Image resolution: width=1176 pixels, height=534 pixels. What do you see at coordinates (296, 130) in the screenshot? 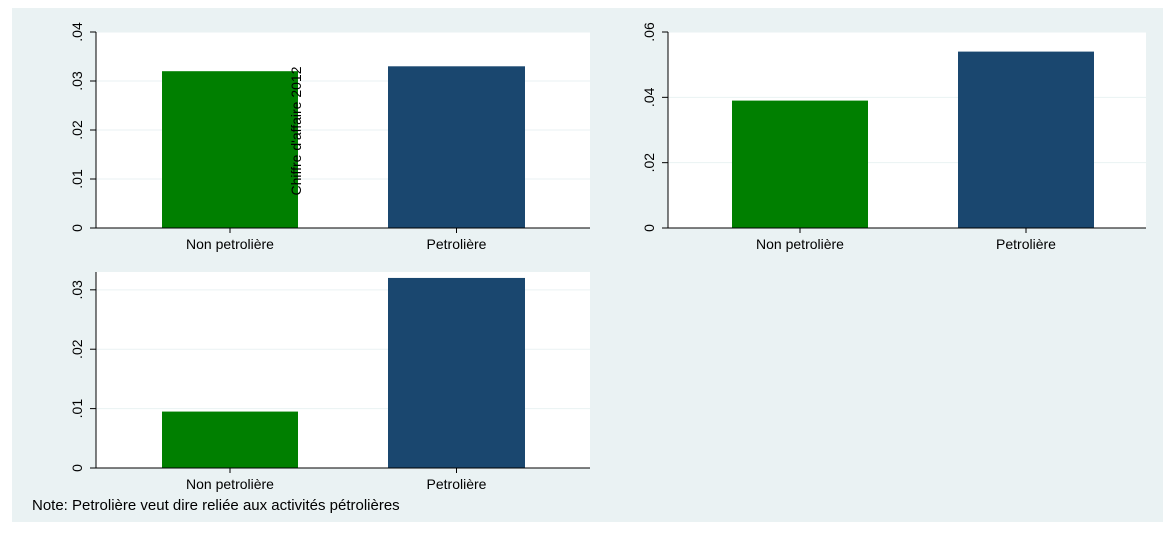
I see `y-axis-label: Chiffre d'affaire 2012` at bounding box center [296, 130].